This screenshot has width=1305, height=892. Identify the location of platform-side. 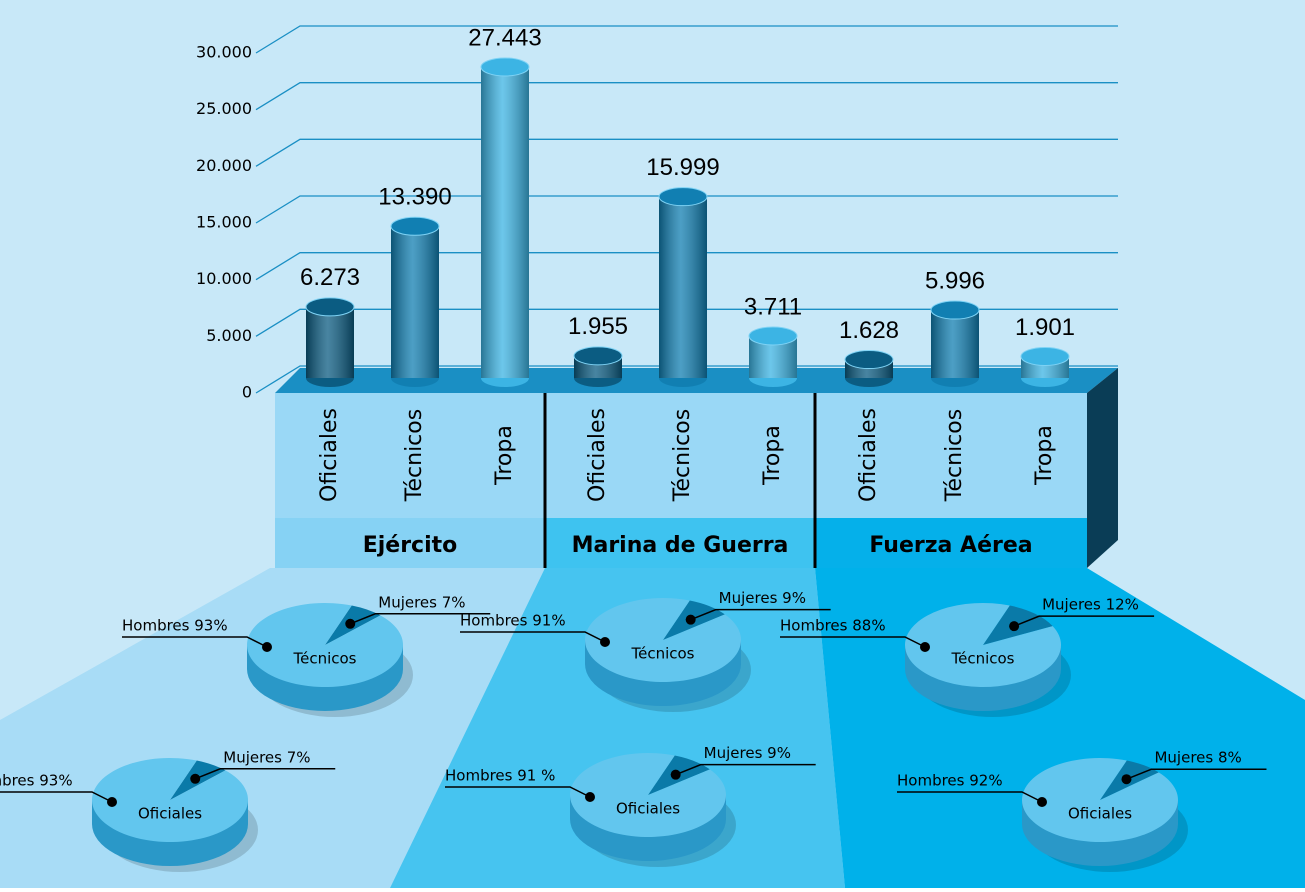
(1102, 468).